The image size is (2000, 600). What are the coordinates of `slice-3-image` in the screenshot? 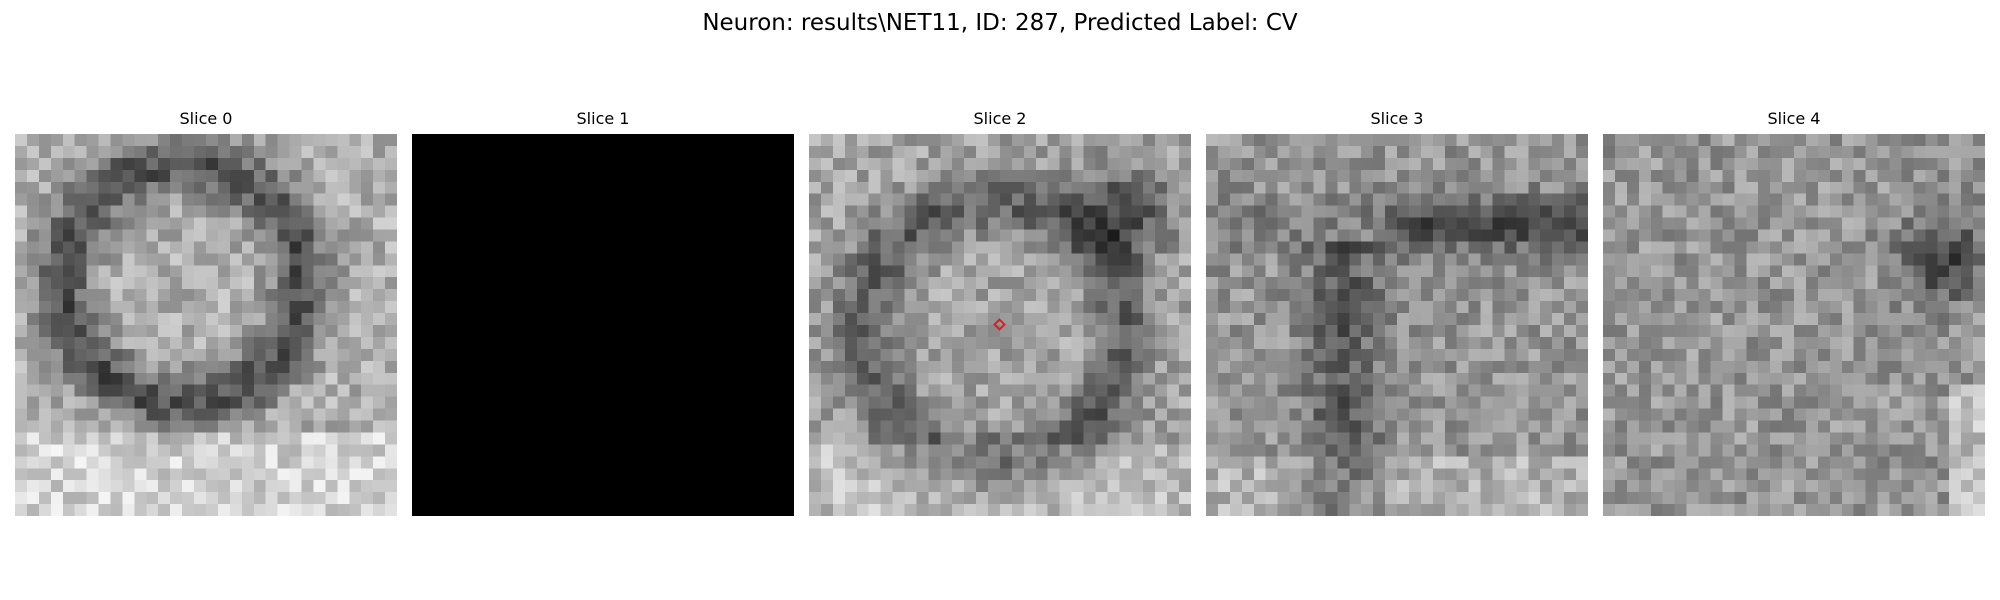 It's located at (1397, 325).